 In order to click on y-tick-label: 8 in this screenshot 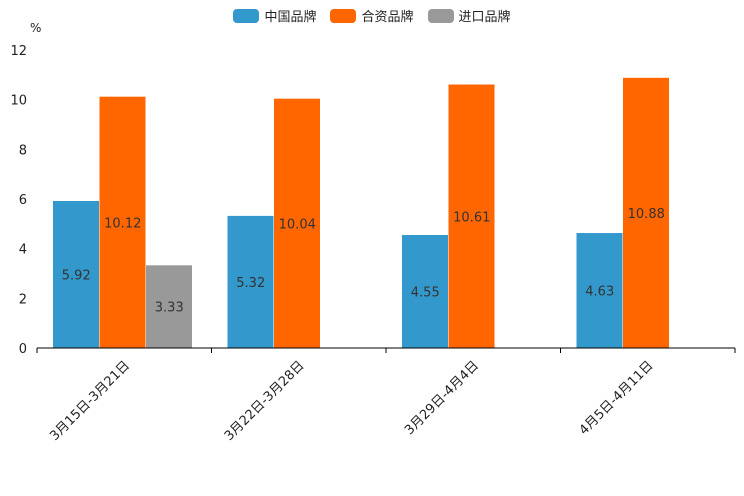, I will do `click(23, 150)`.